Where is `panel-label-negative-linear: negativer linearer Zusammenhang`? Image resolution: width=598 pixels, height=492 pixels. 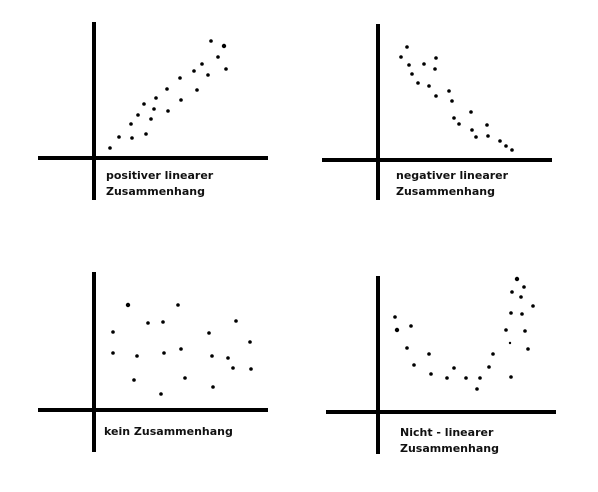
panel-label-negative-linear: negativer linearer Zusammenhang is located at coordinates (452, 184).